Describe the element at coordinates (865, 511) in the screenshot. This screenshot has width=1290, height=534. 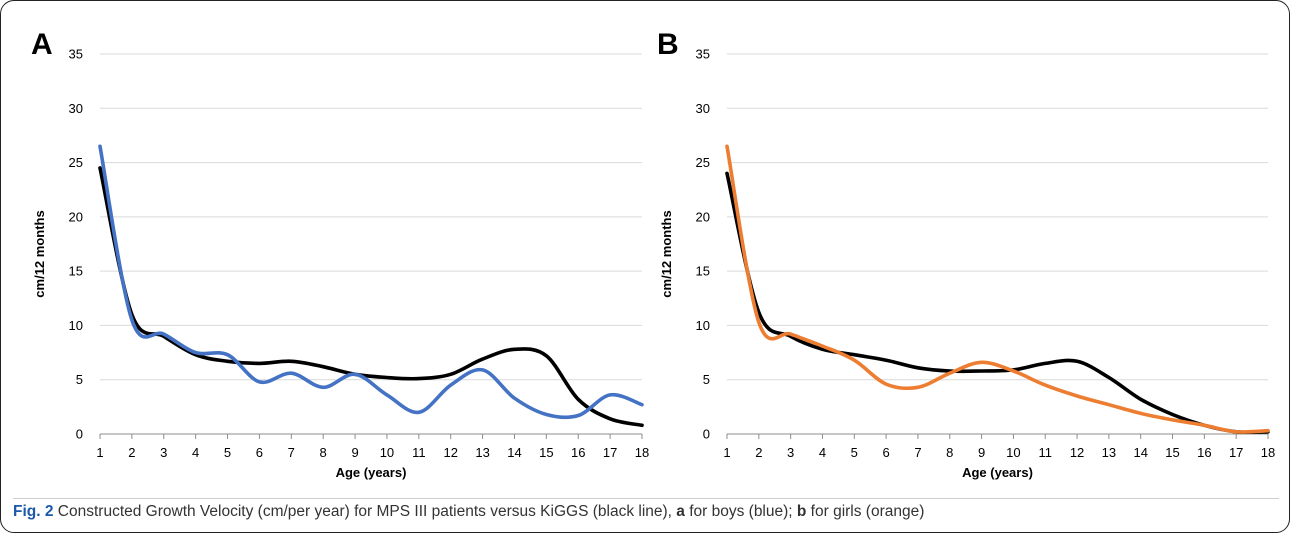
I see `caption-text-3: for girls (orange)` at that location.